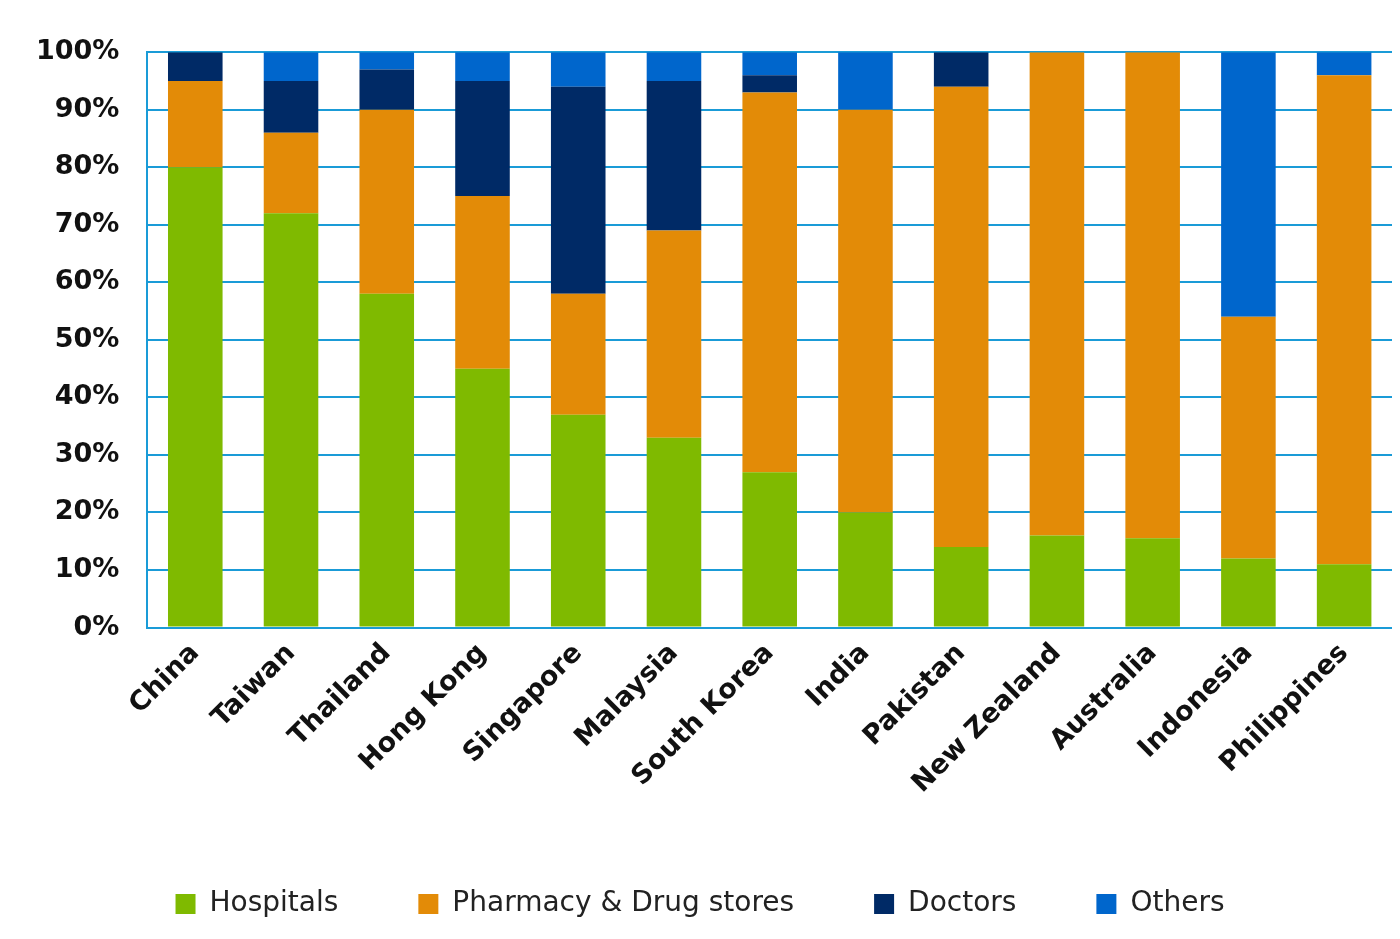 This screenshot has width=1400, height=939. I want to click on legend-label: Hospitals, so click(274, 902).